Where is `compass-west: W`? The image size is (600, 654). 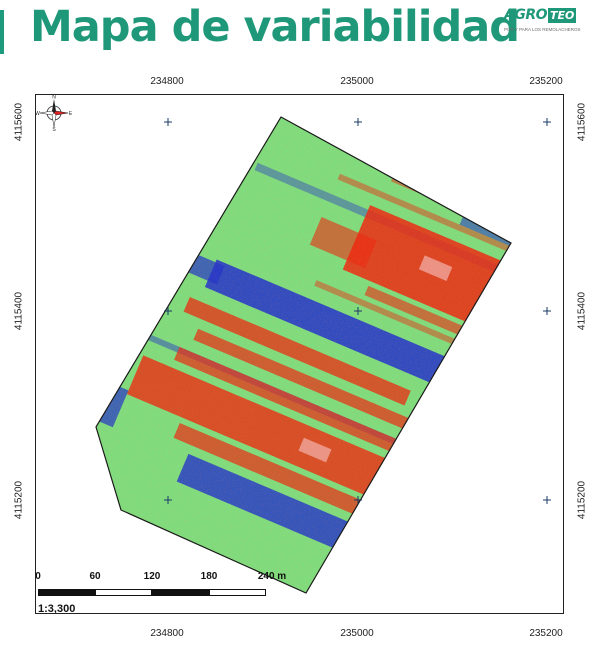
compass-west: W is located at coordinates (38, 114).